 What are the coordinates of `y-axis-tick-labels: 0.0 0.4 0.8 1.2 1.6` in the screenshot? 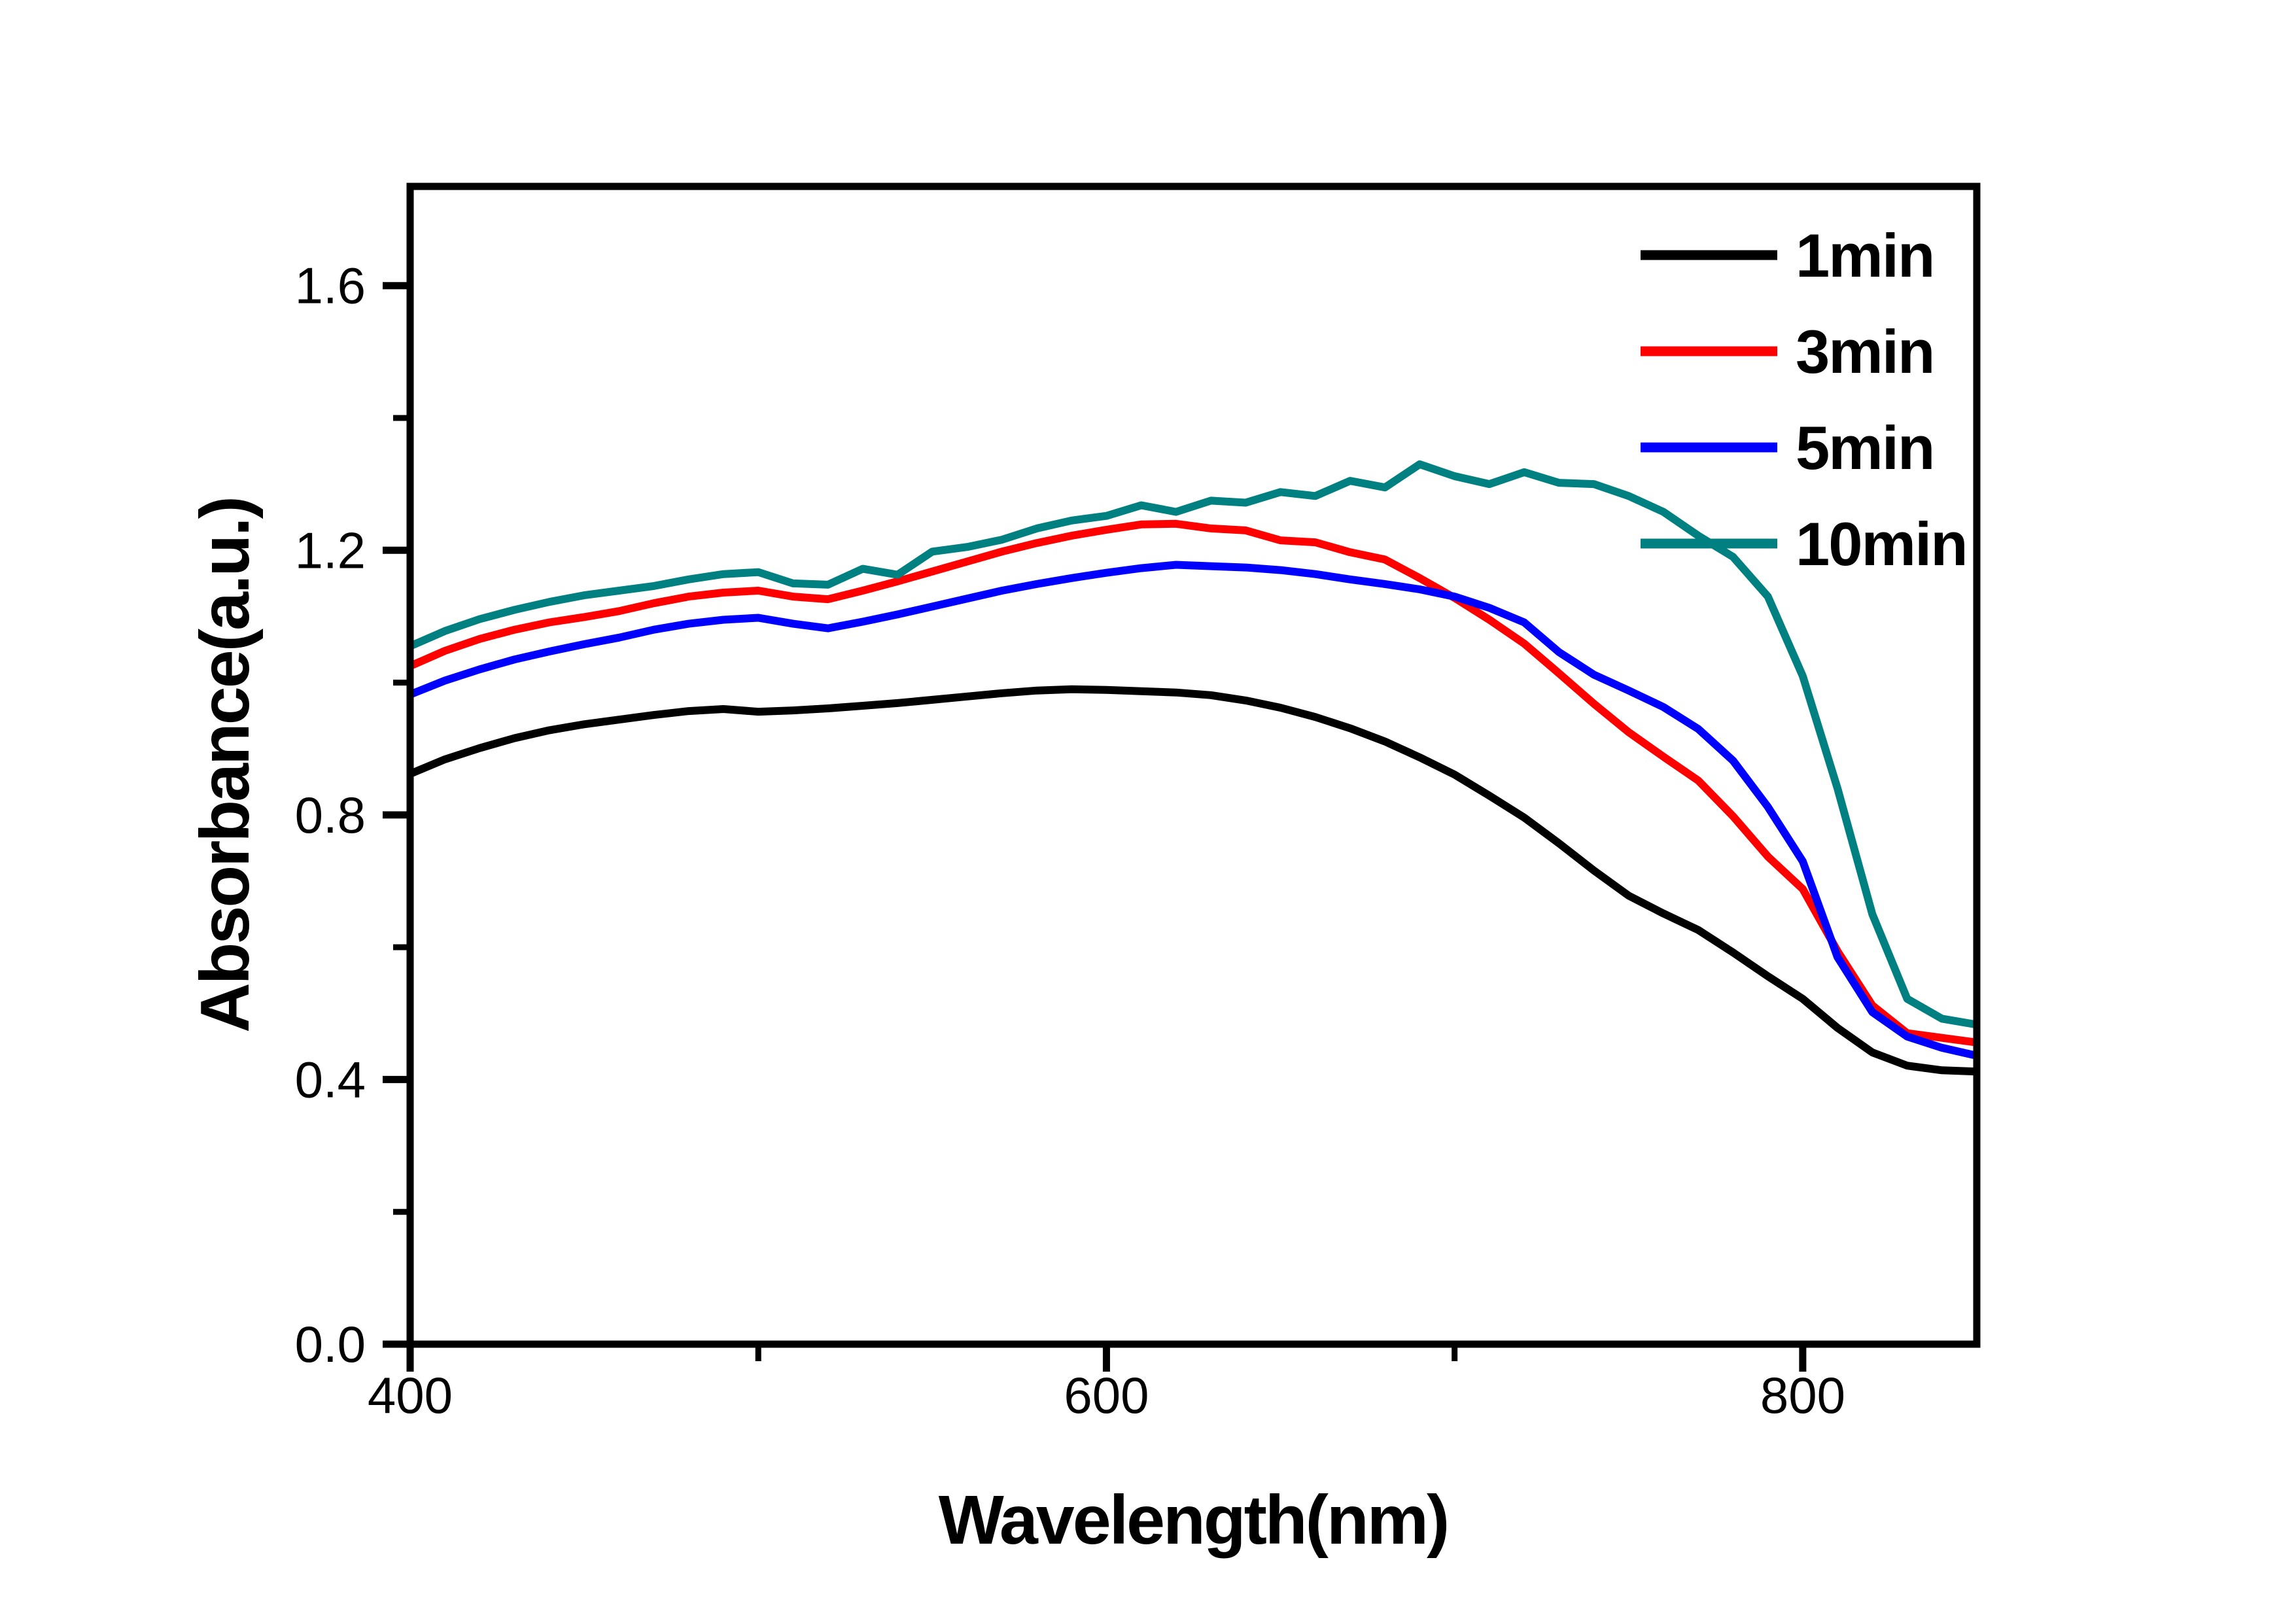 It's located at (330, 815).